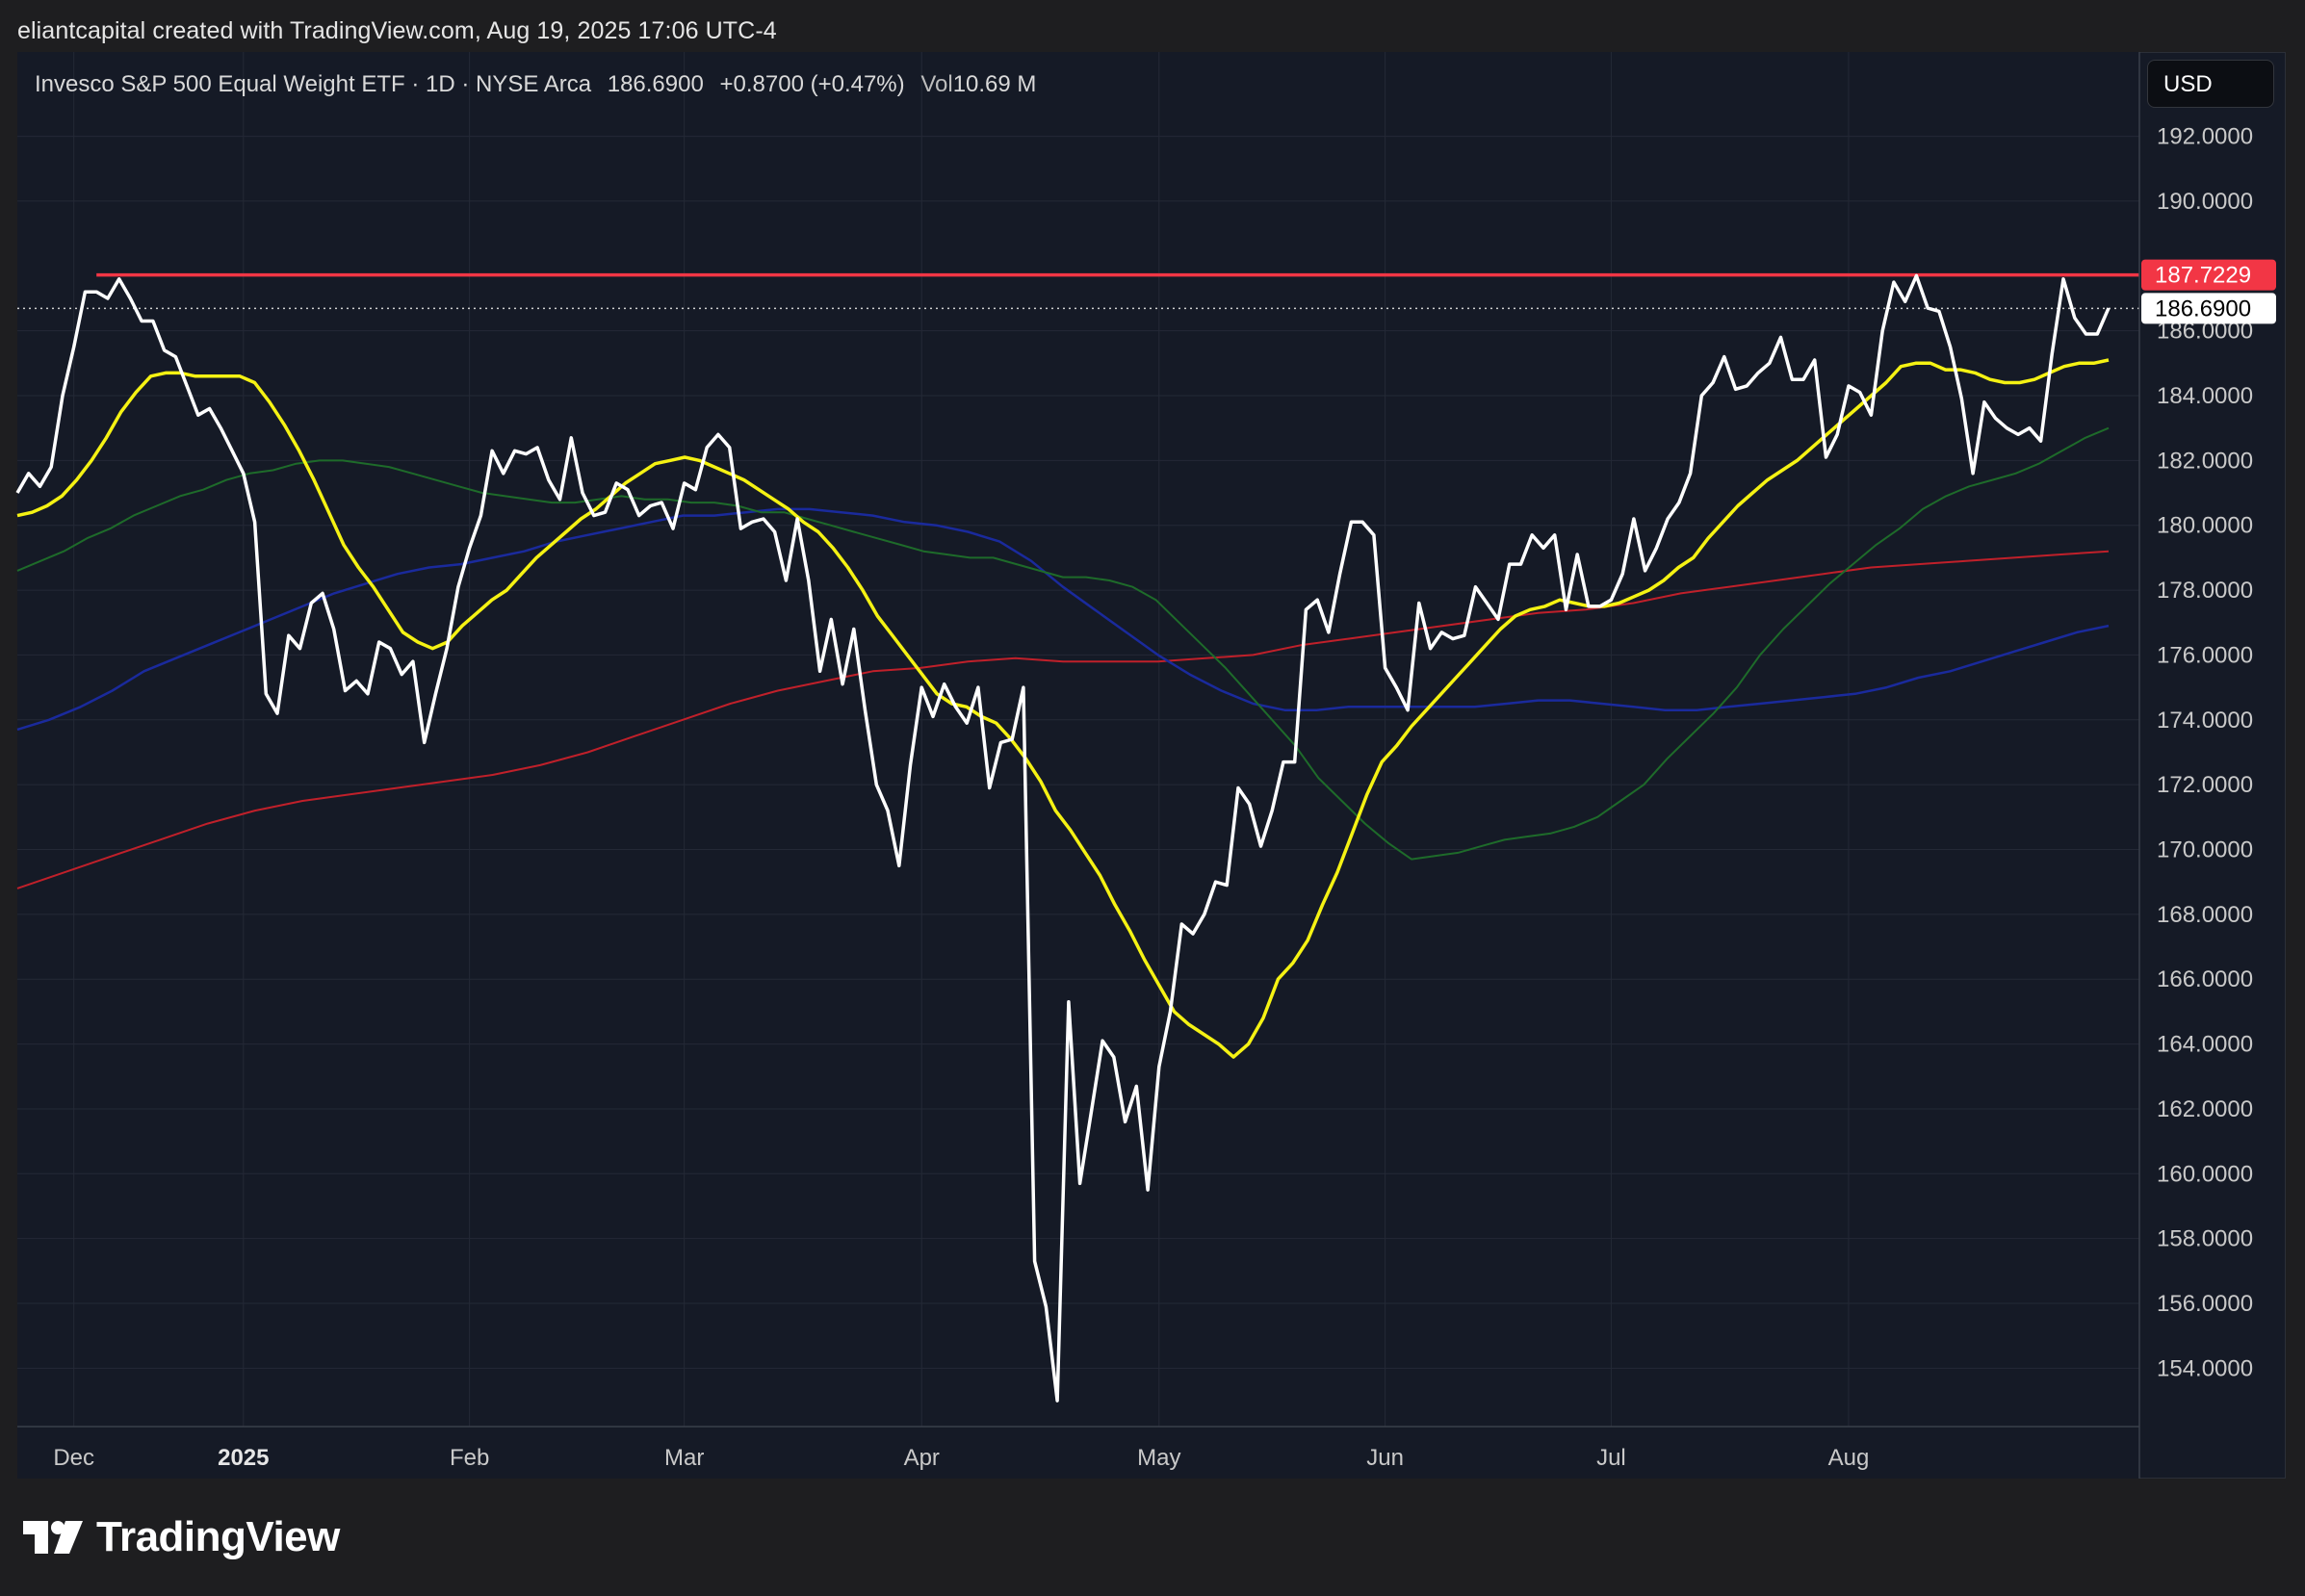 The image size is (2305, 1596). Describe the element at coordinates (2205, 1045) in the screenshot. I see `y-tick-label: 164.0000` at that location.